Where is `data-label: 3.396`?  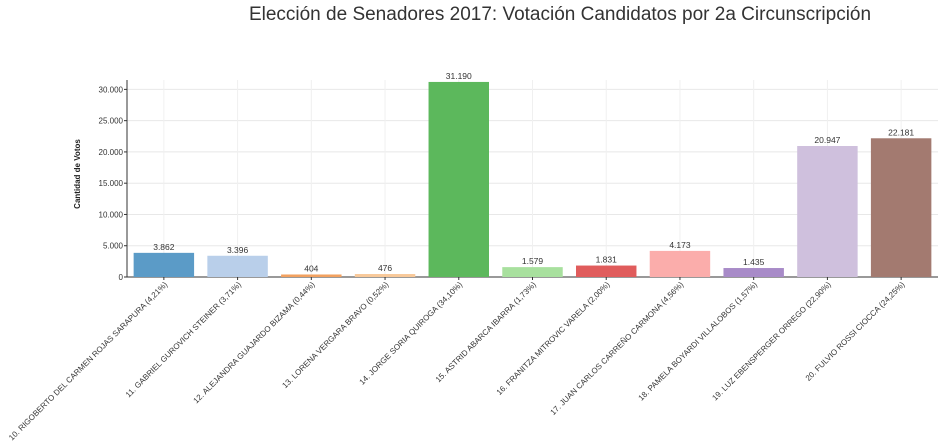 data-label: 3.396 is located at coordinates (238, 250).